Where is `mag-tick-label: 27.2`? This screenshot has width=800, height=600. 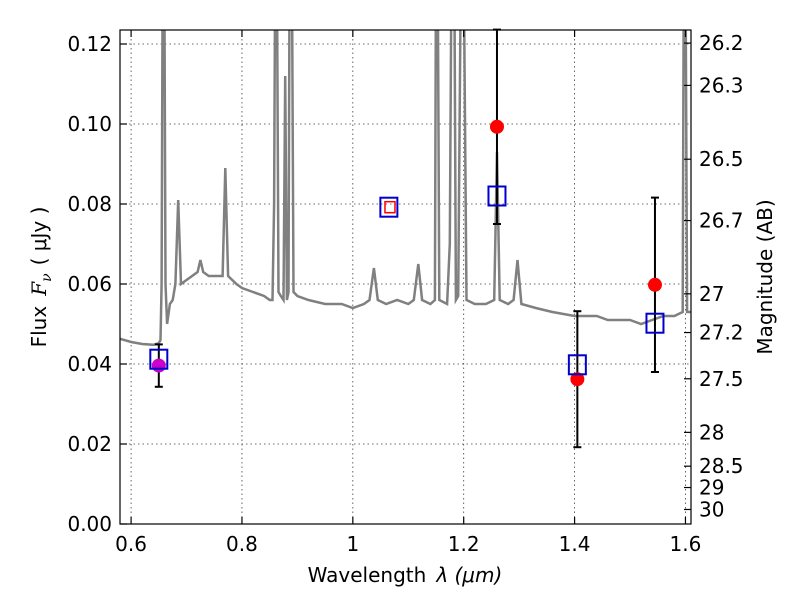 mag-tick-label: 27.2 is located at coordinates (721, 333).